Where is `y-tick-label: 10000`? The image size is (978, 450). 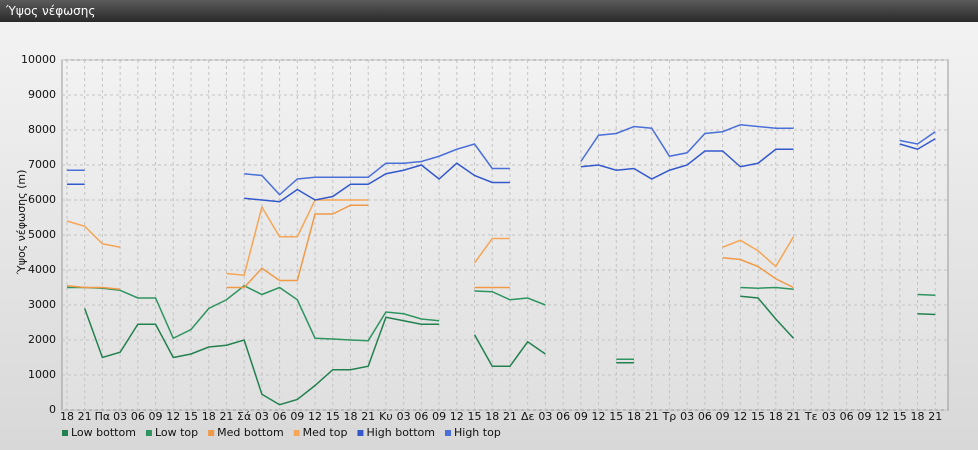
y-tick-label: 10000 is located at coordinates (38, 59).